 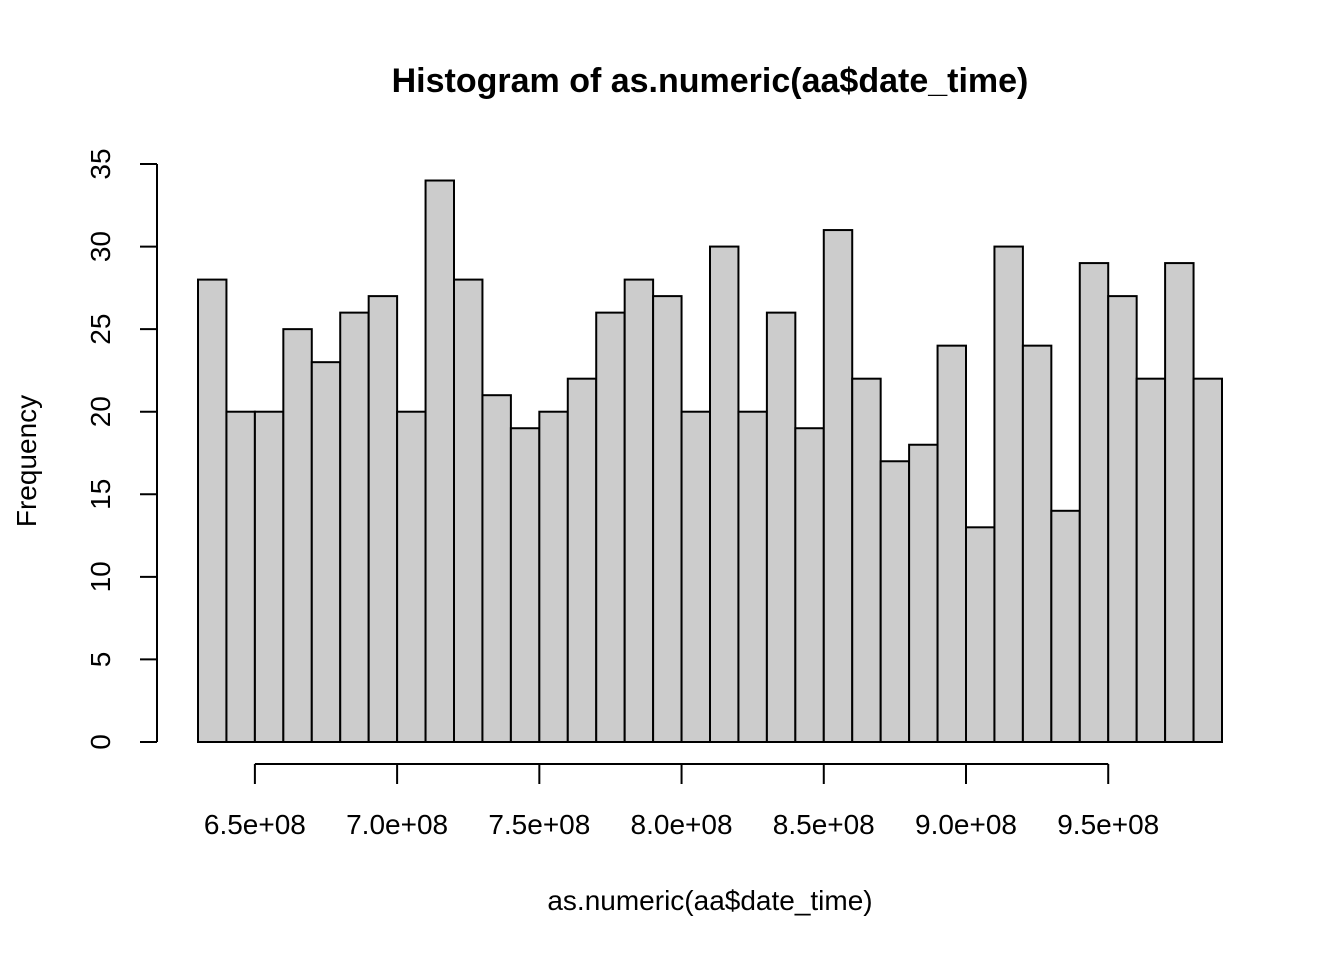 I want to click on y-axis: 0 5 10 15 20 25 30 35, so click(x=121, y=449).